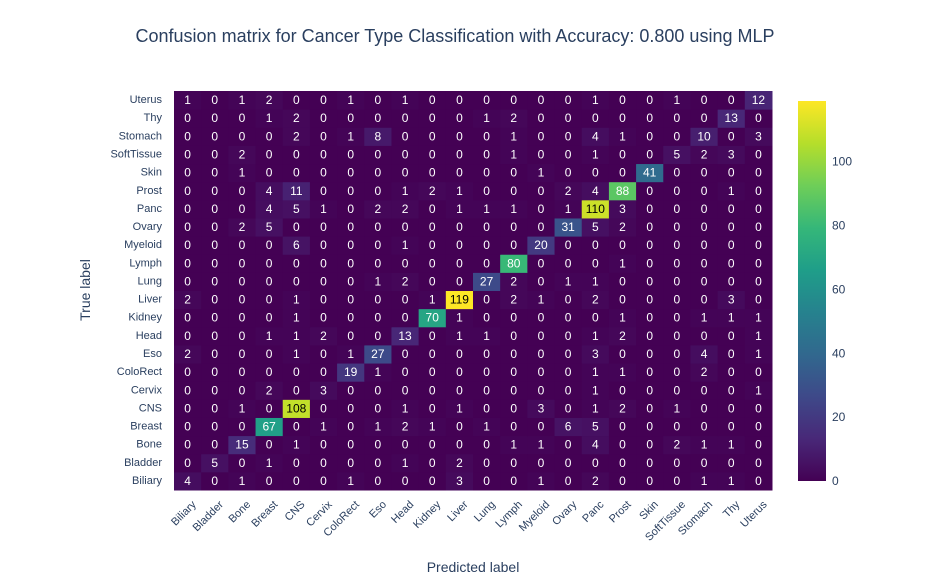 The image size is (937, 582). I want to click on colorbar-tick-label: 80, so click(839, 226).